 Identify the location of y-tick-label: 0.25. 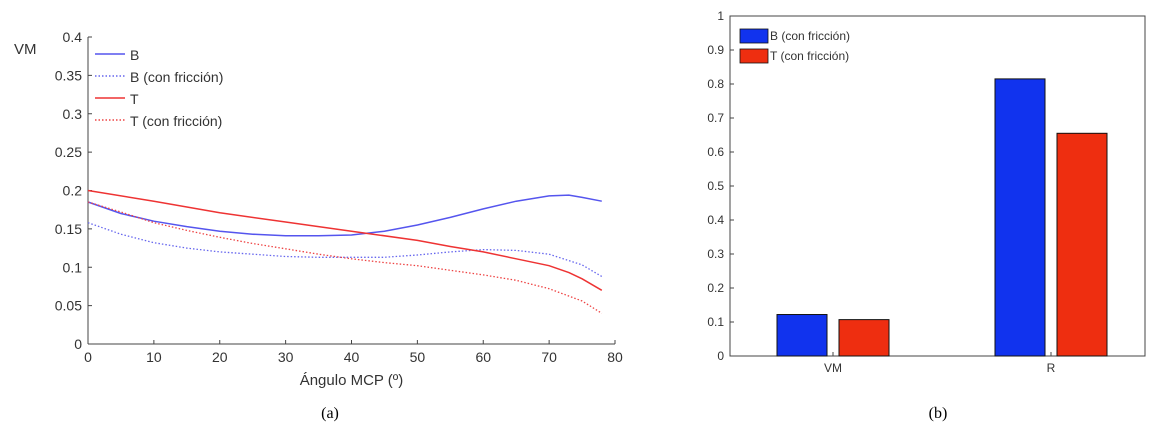
(68, 152).